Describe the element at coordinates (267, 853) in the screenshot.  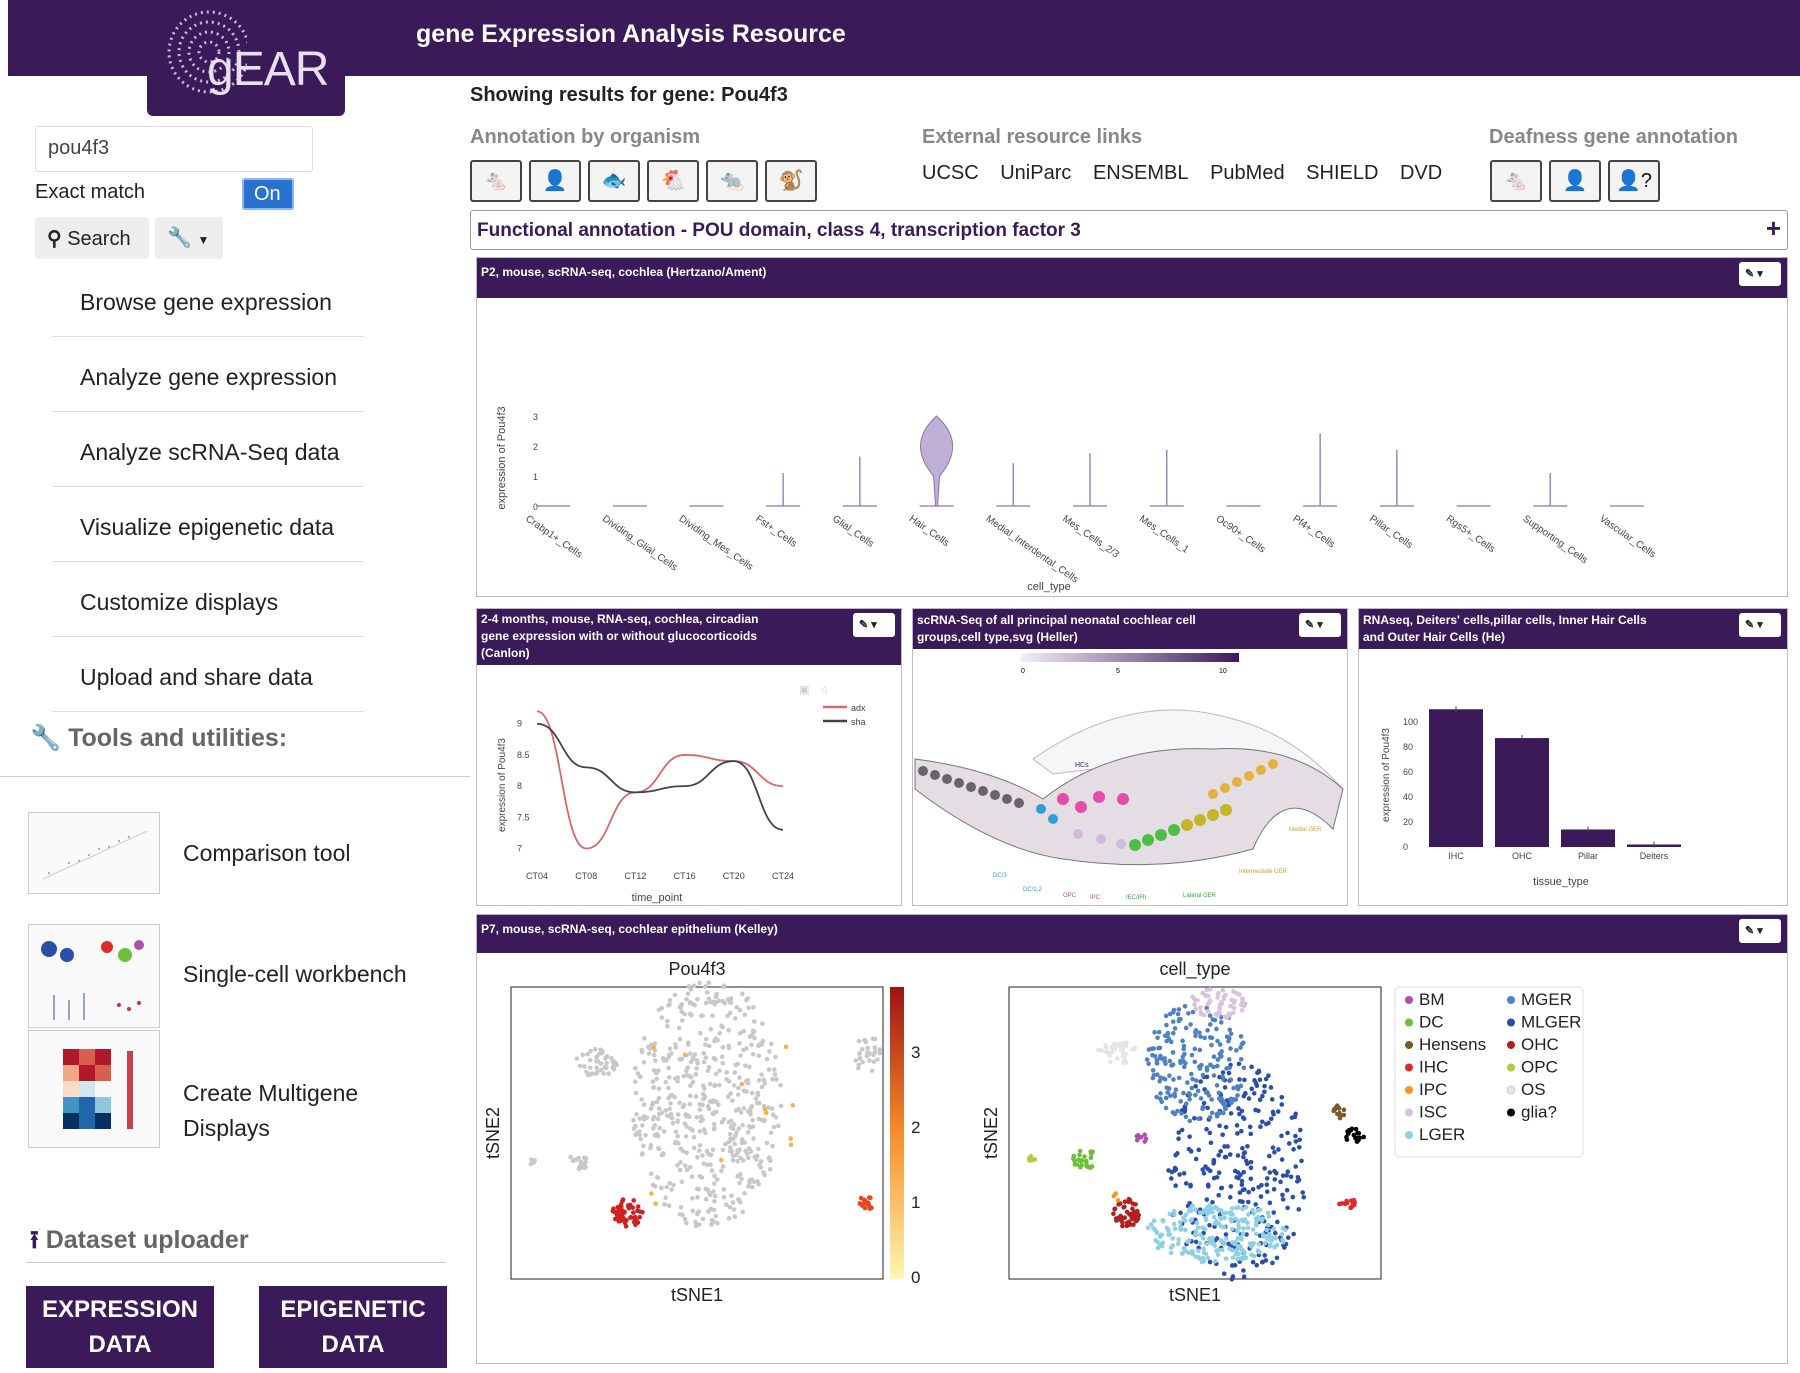
I see `comparison-tool-link: Comparison tool` at that location.